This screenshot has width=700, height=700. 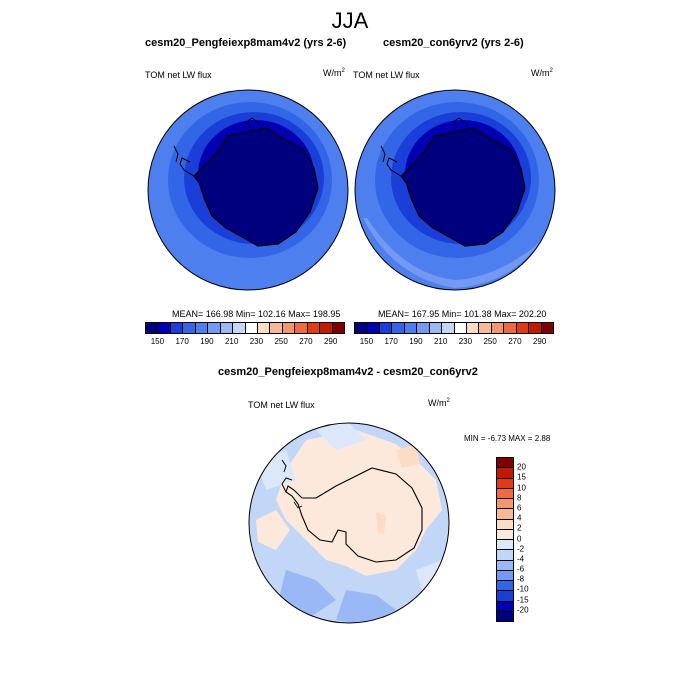 What do you see at coordinates (519, 498) in the screenshot?
I see `colorbar-tick-label: 8` at bounding box center [519, 498].